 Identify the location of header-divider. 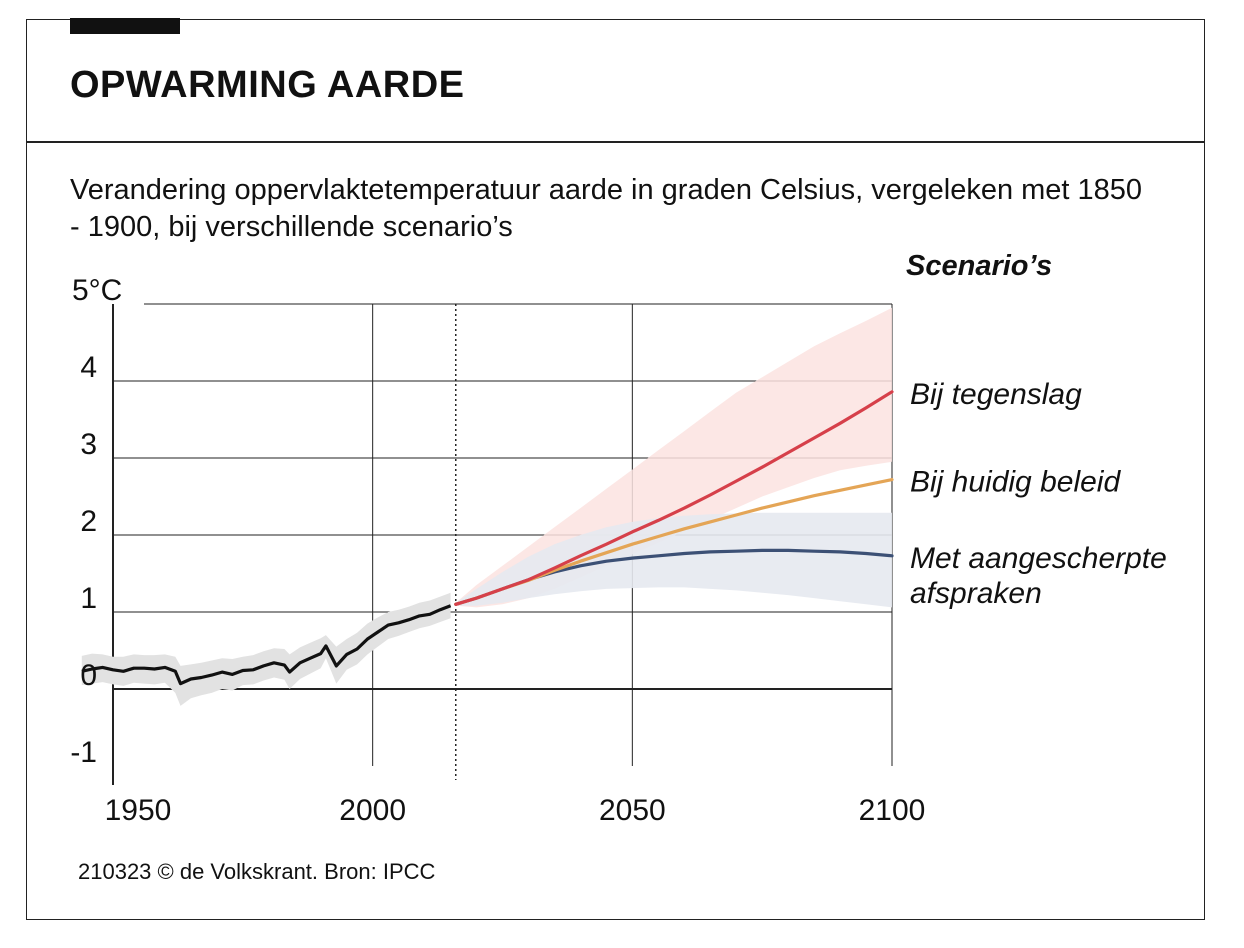
(615, 142).